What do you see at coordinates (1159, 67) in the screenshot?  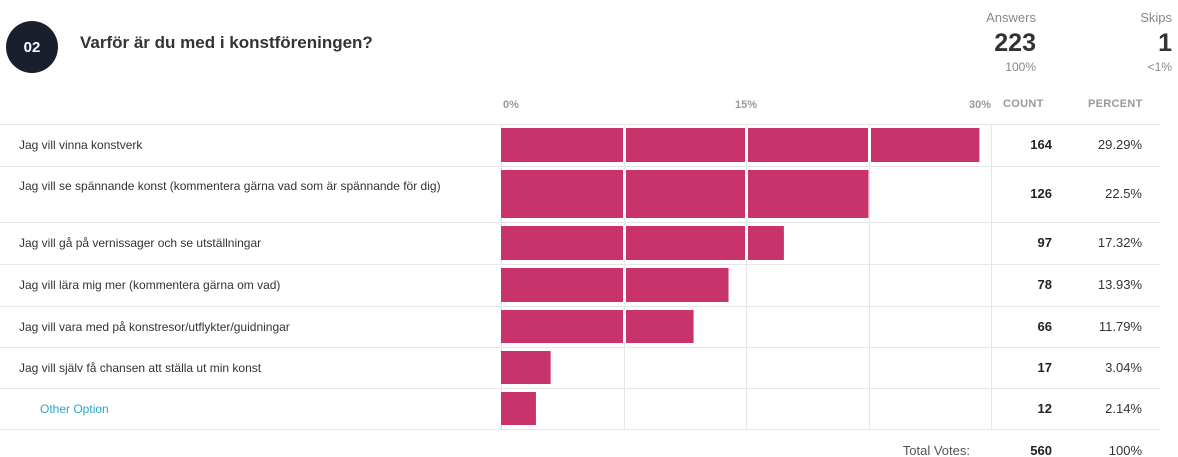 I see `skips-percent: <1%` at bounding box center [1159, 67].